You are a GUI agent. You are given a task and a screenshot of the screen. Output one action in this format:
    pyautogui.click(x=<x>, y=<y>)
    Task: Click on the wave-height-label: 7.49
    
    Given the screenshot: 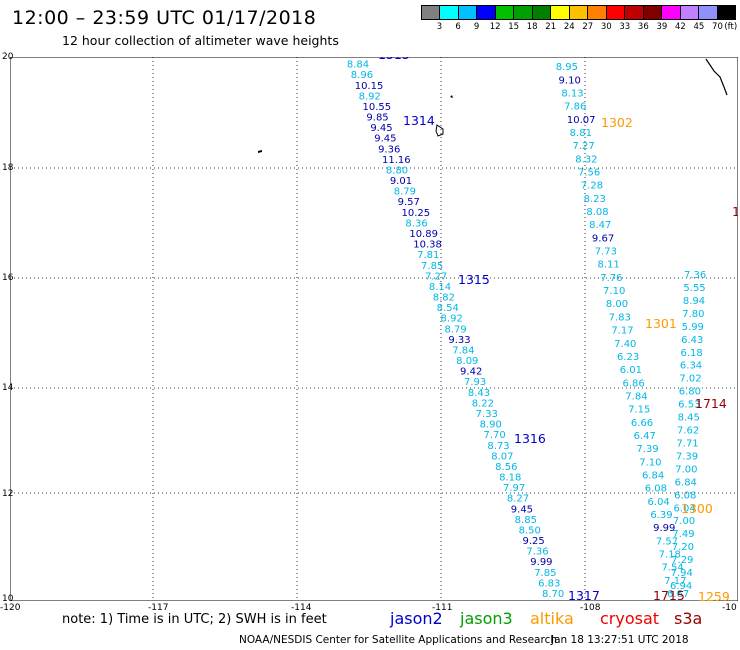 What is the action you would take?
    pyautogui.click(x=683, y=534)
    